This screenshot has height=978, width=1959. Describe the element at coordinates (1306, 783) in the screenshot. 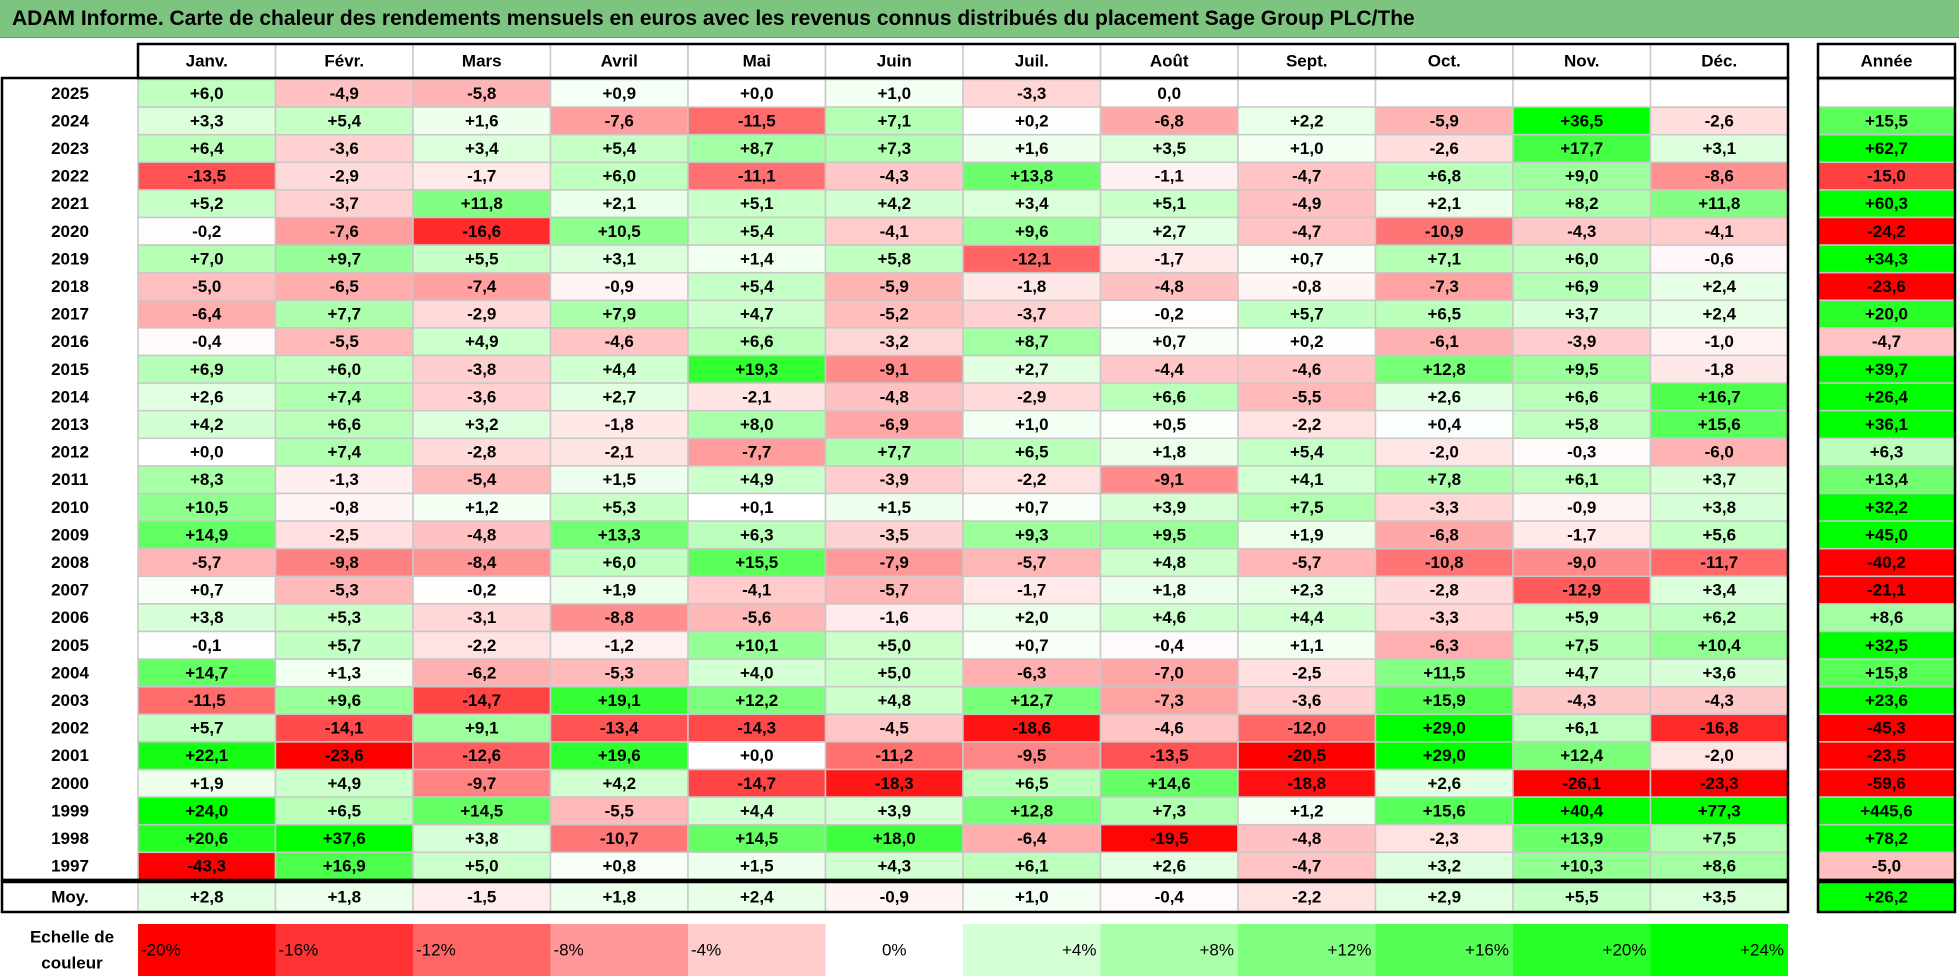

I see `heat-value: -18,8` at that location.